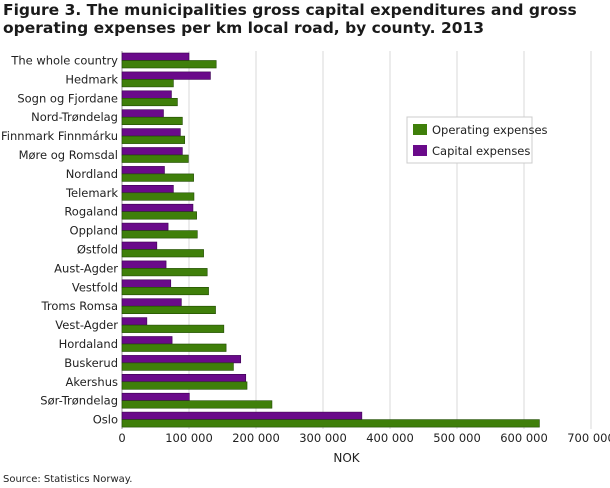 Image resolution: width=610 pixels, height=488 pixels. Describe the element at coordinates (88, 344) in the screenshot. I see `category-label: Hordaland` at that location.